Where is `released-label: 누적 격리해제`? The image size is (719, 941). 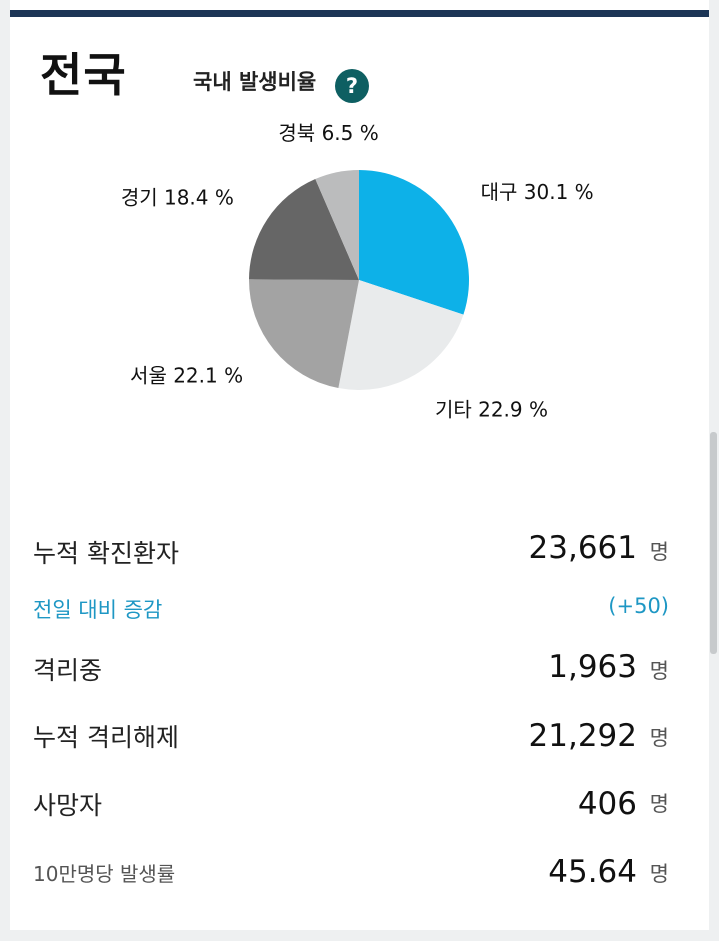 released-label: 누적 격리해제 is located at coordinates (106, 737).